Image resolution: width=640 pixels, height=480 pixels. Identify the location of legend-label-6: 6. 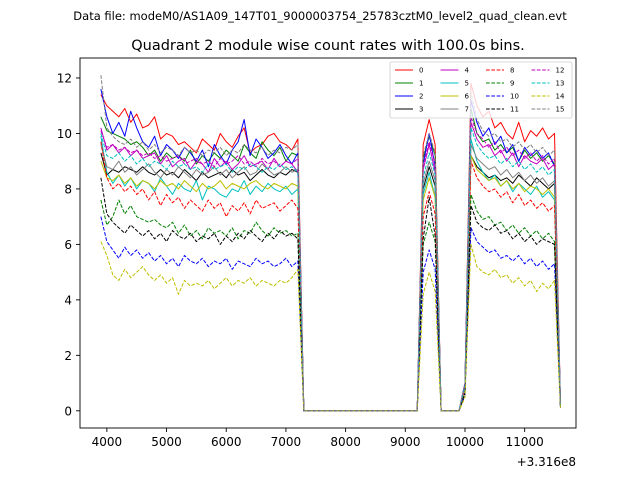
(467, 97).